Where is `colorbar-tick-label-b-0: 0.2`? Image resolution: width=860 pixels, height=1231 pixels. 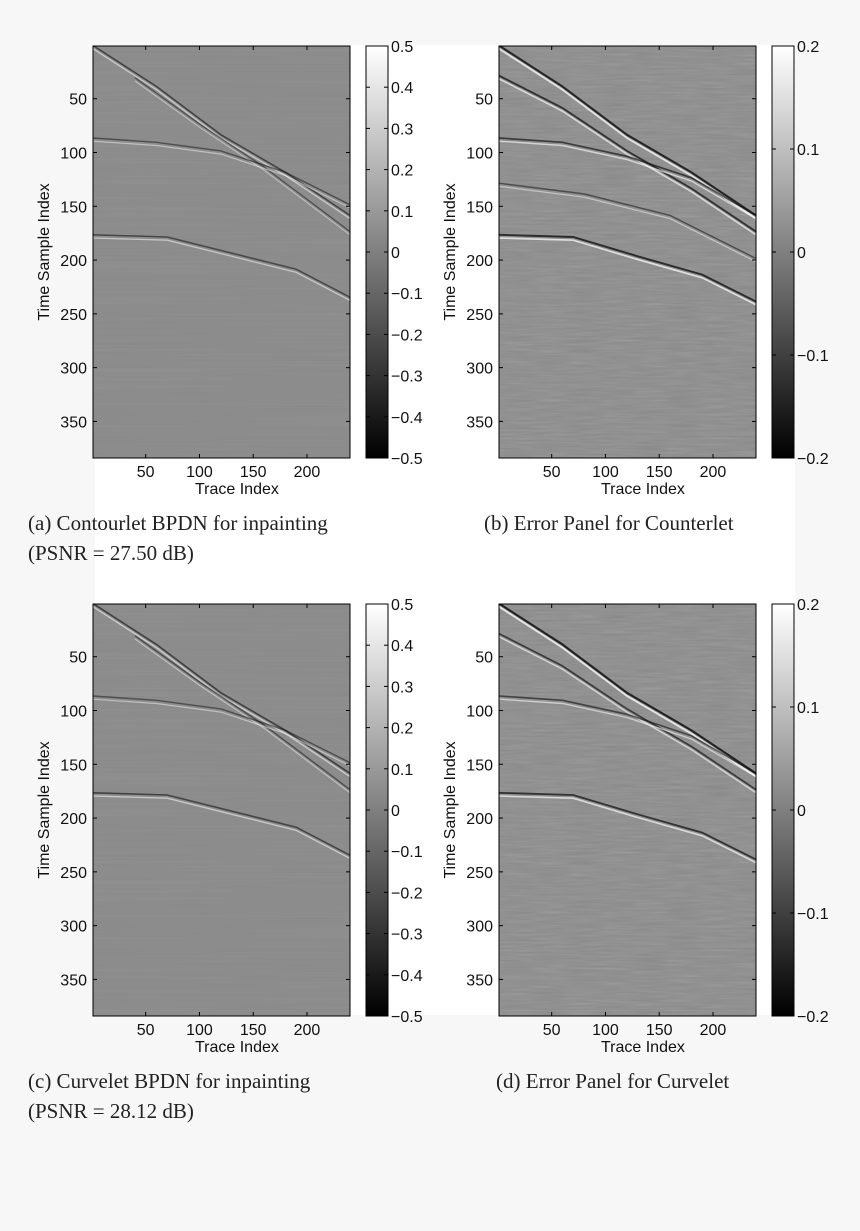
colorbar-tick-label-b-0: 0.2 is located at coordinates (808, 47).